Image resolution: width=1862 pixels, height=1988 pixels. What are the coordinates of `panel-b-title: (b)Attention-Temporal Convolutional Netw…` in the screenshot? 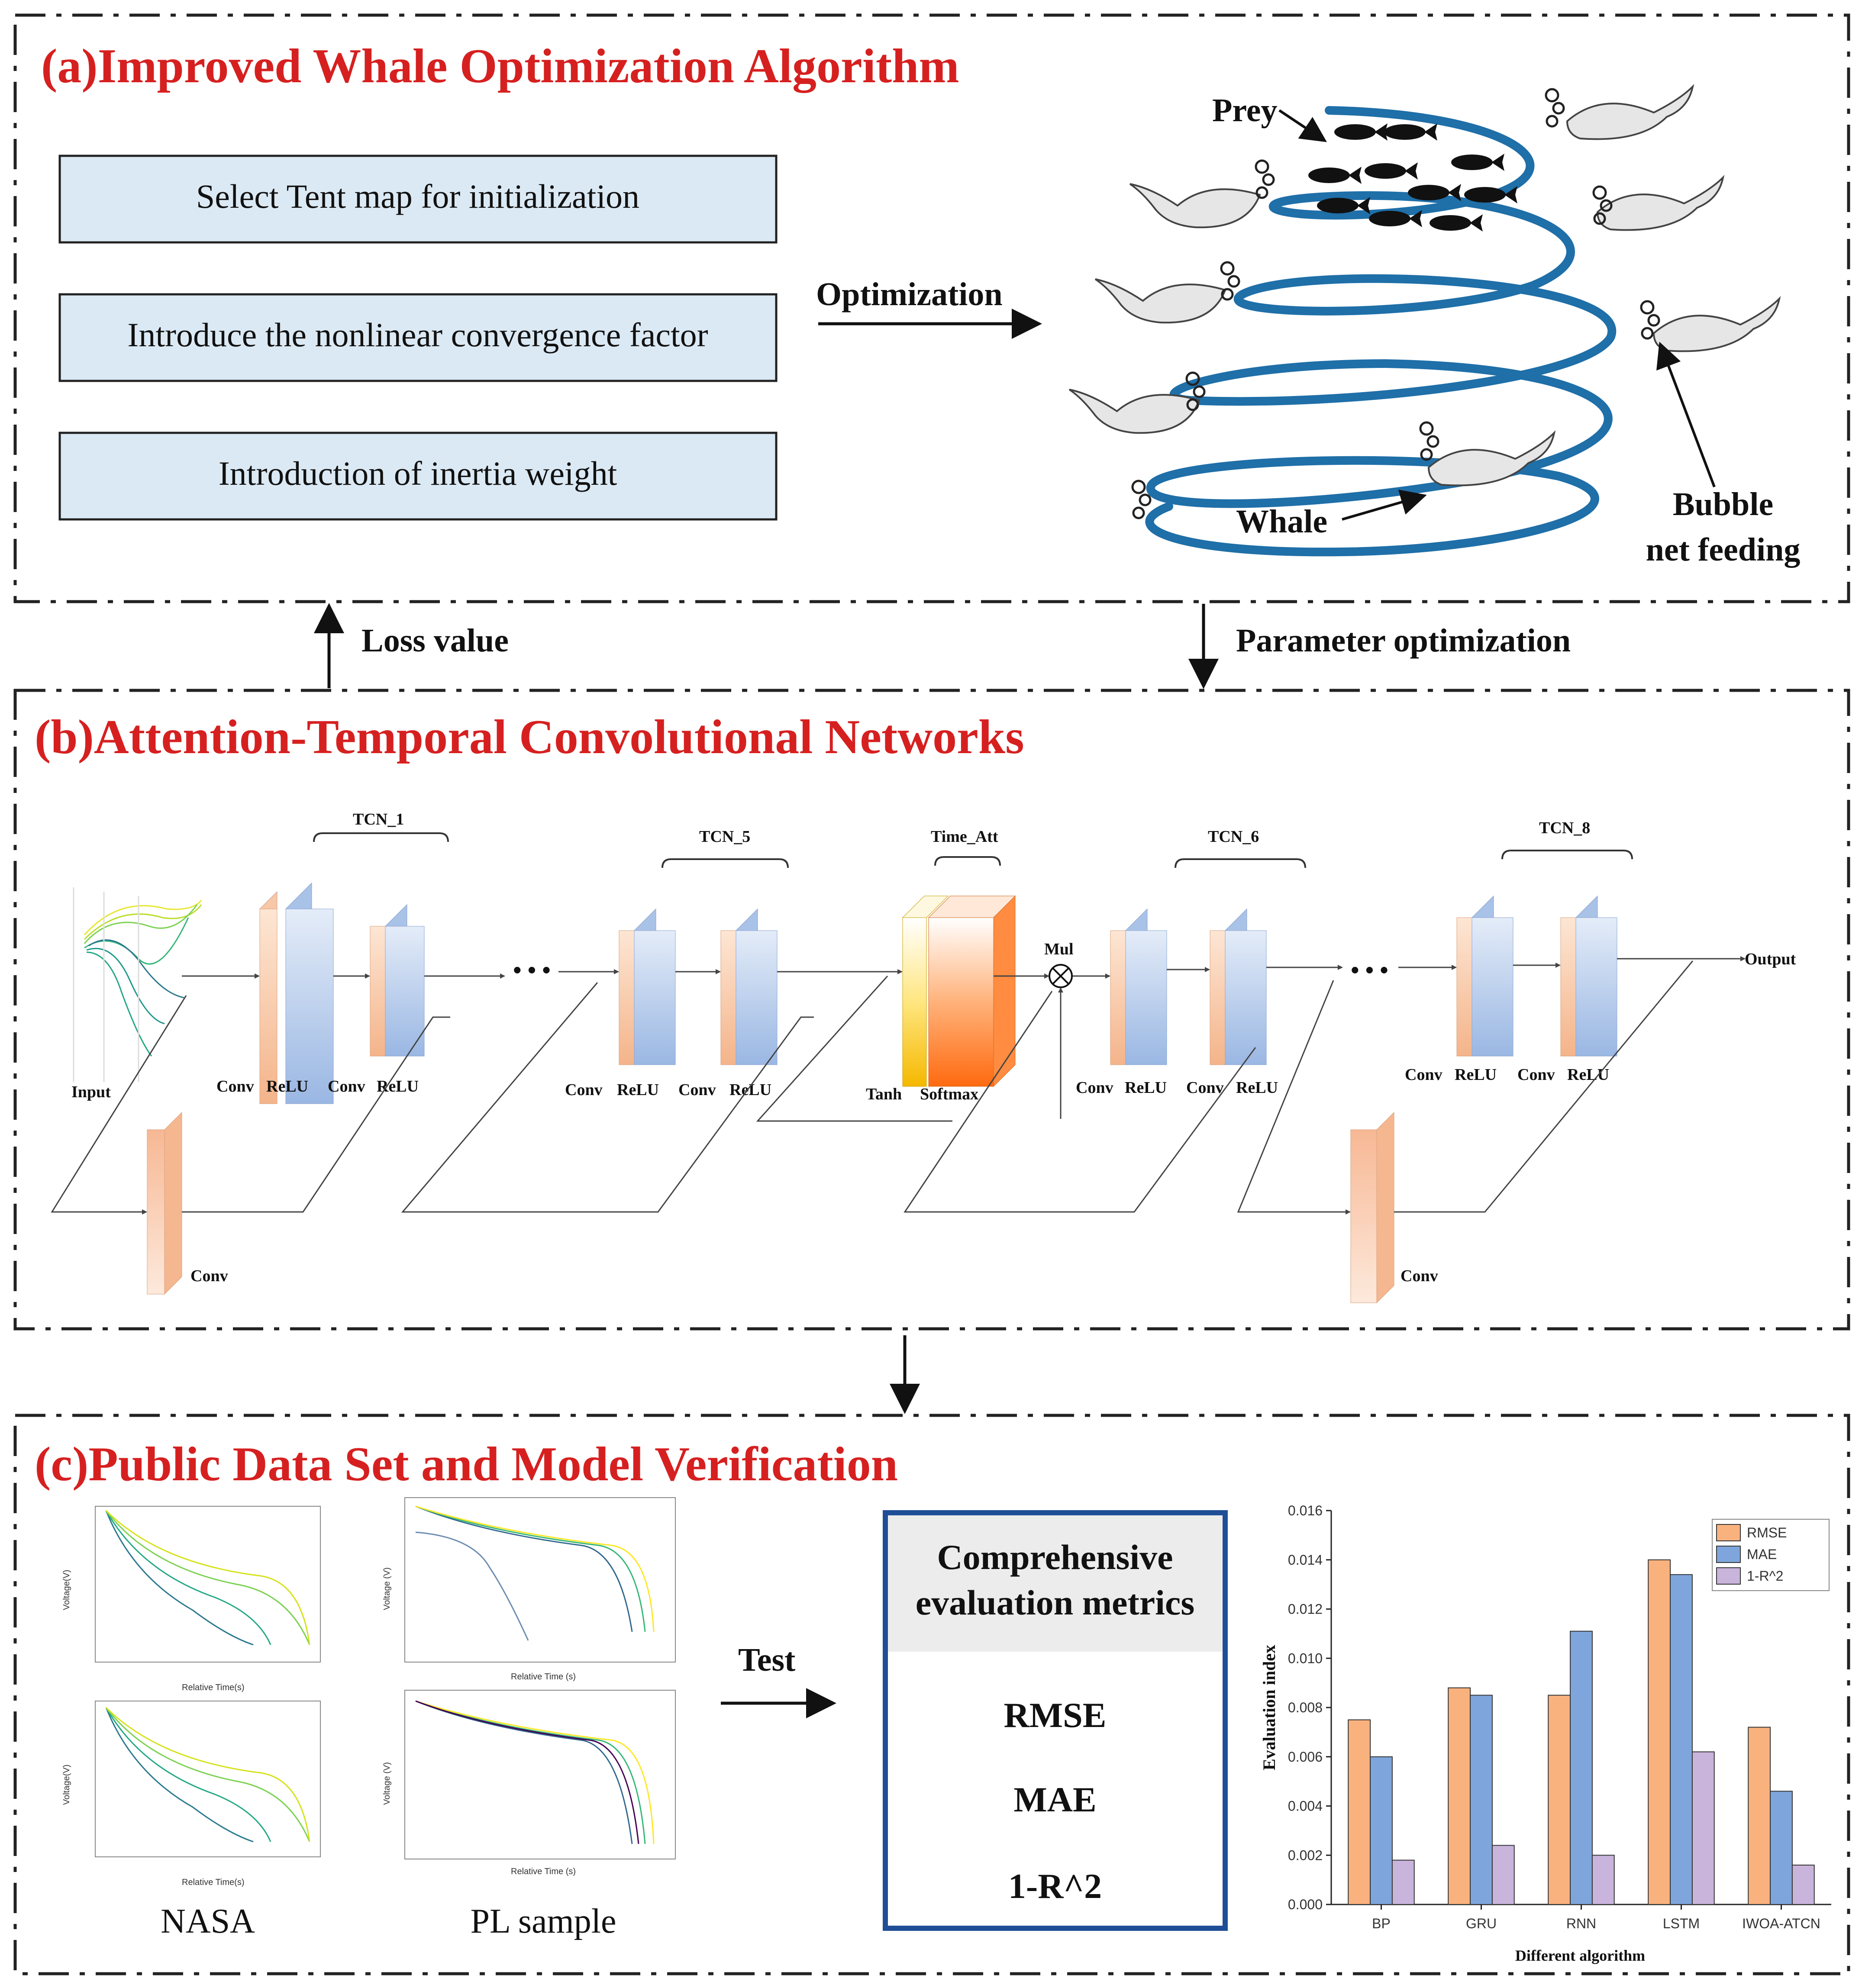 It's located at (529, 737).